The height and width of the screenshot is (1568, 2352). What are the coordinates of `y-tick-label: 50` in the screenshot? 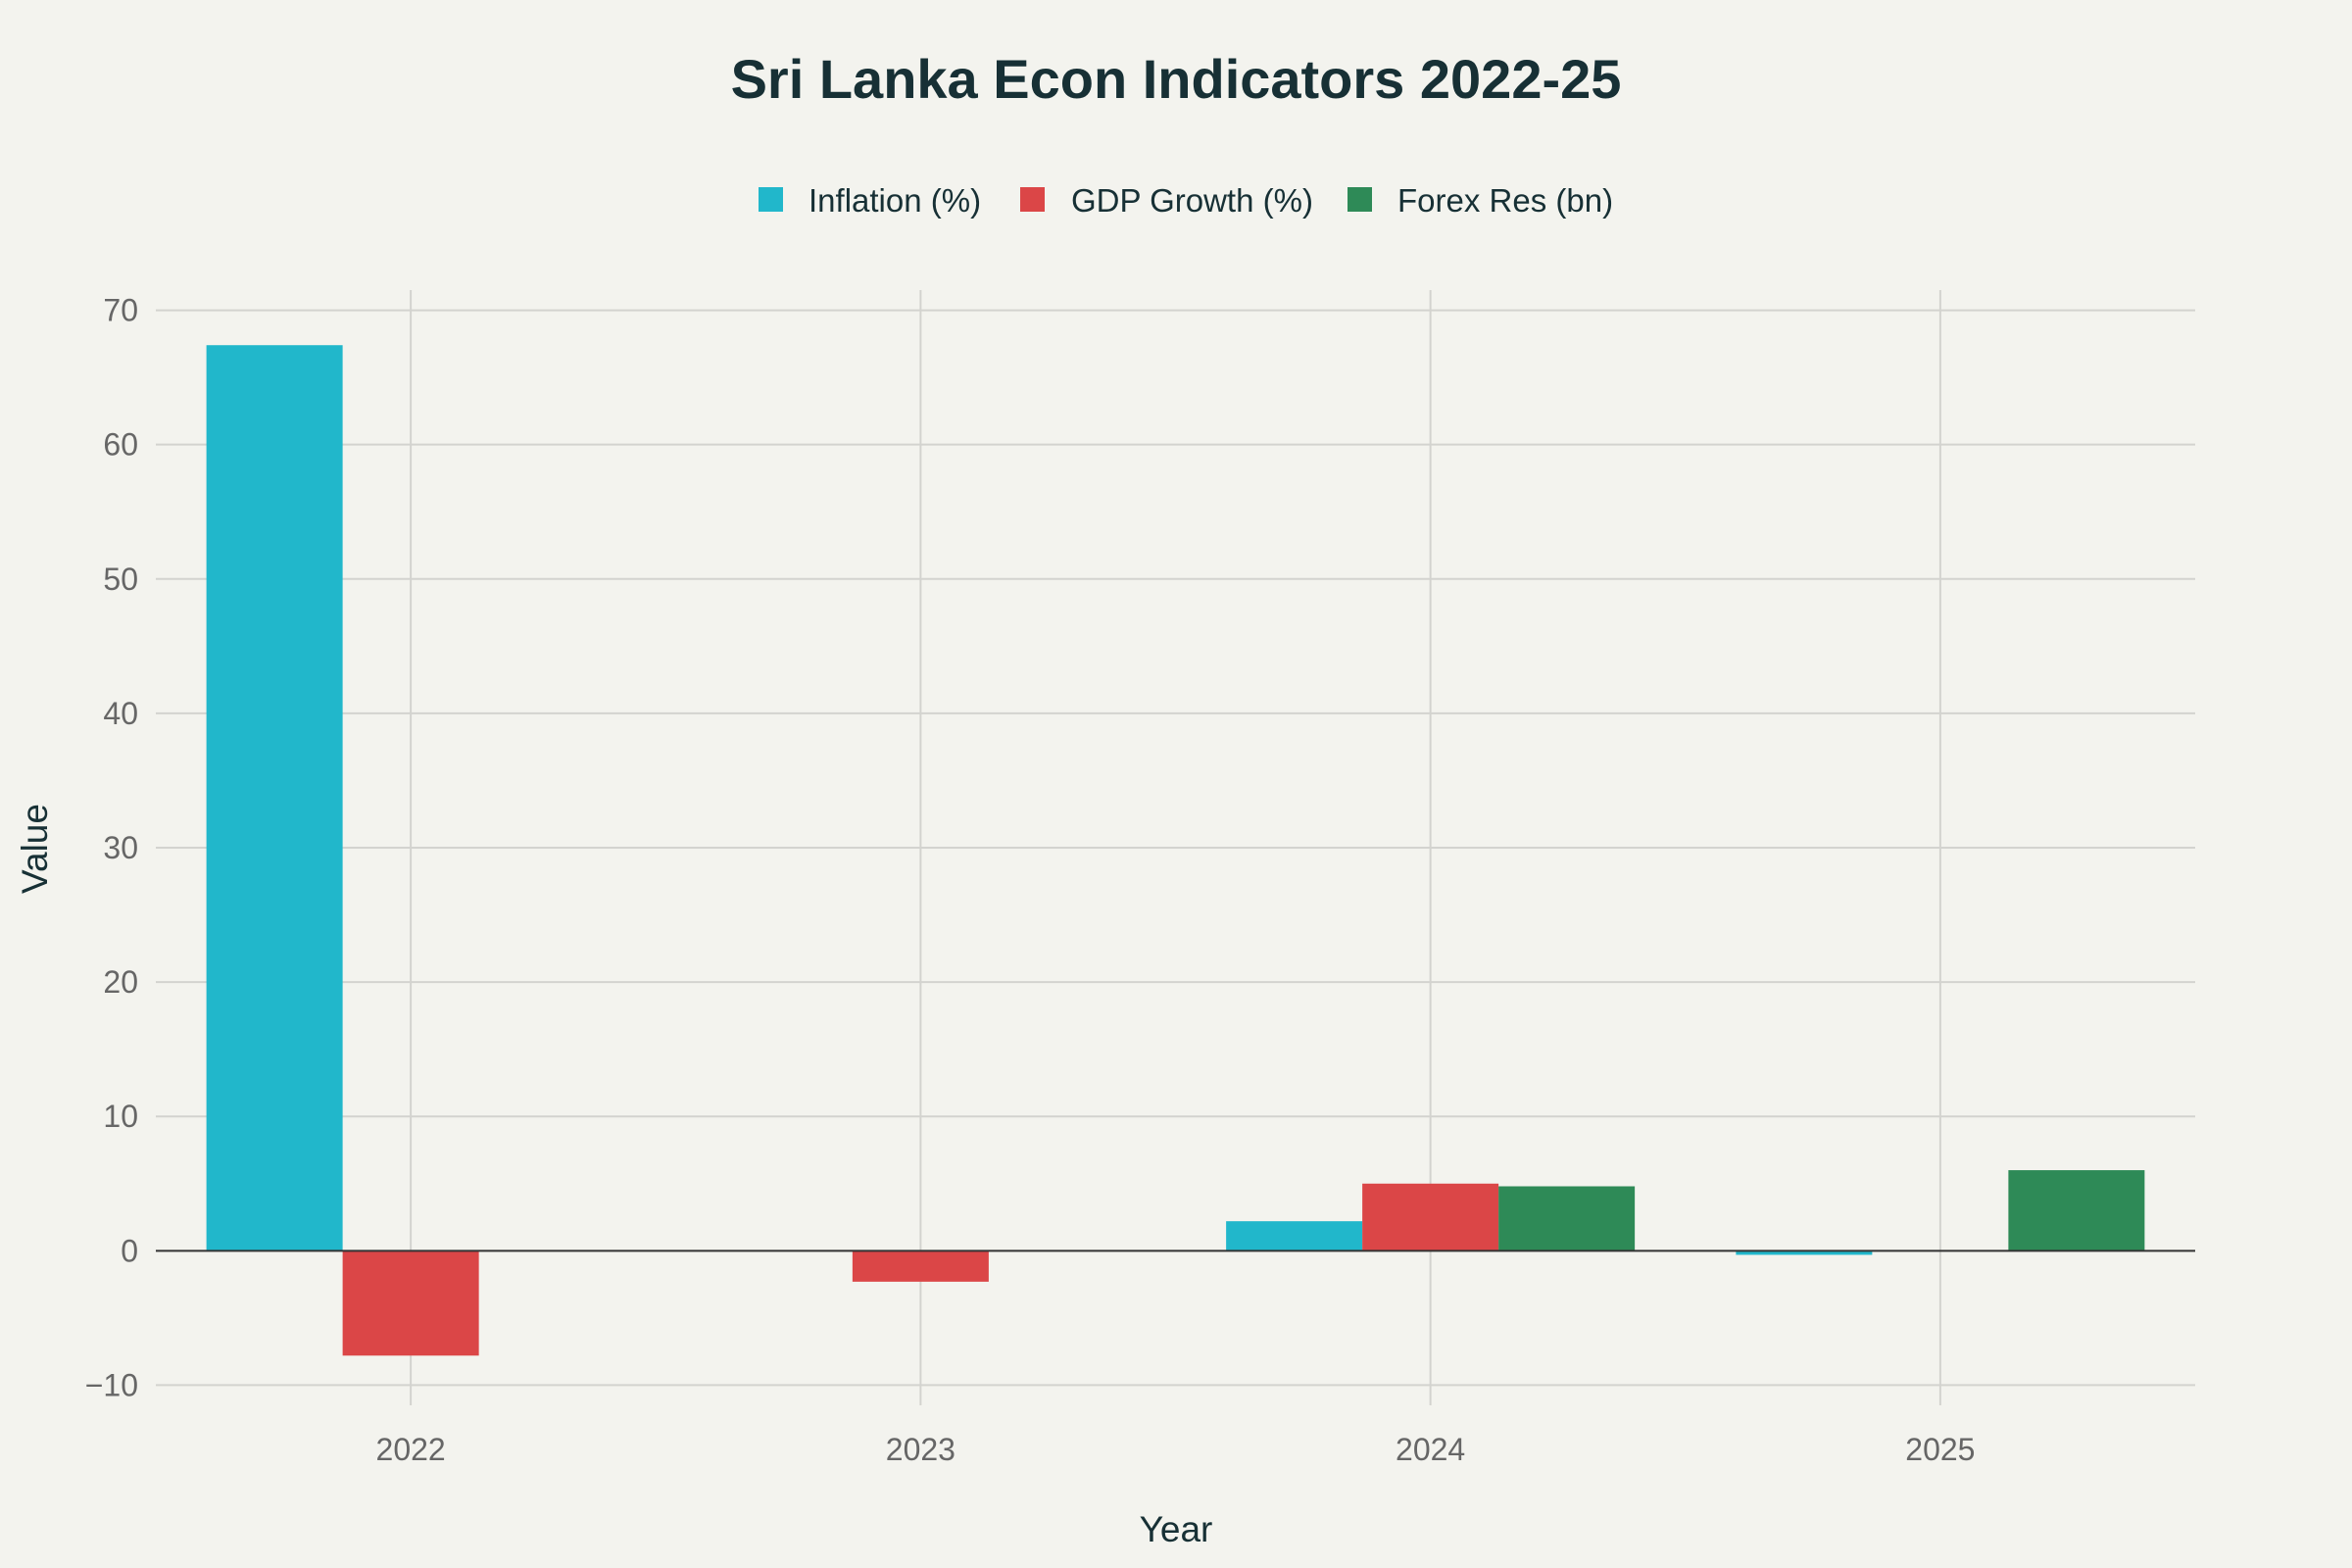 It's located at (120, 579).